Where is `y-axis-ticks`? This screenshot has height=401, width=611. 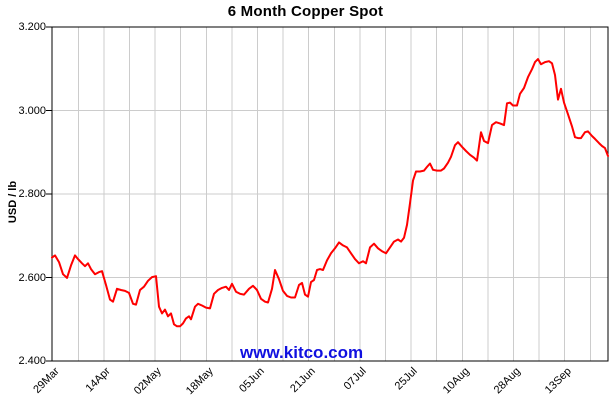 y-axis-ticks is located at coordinates (49, 194).